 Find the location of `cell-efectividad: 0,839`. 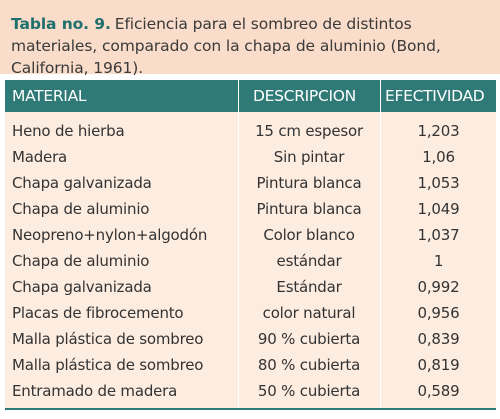

cell-efectividad: 0,839 is located at coordinates (438, 339).